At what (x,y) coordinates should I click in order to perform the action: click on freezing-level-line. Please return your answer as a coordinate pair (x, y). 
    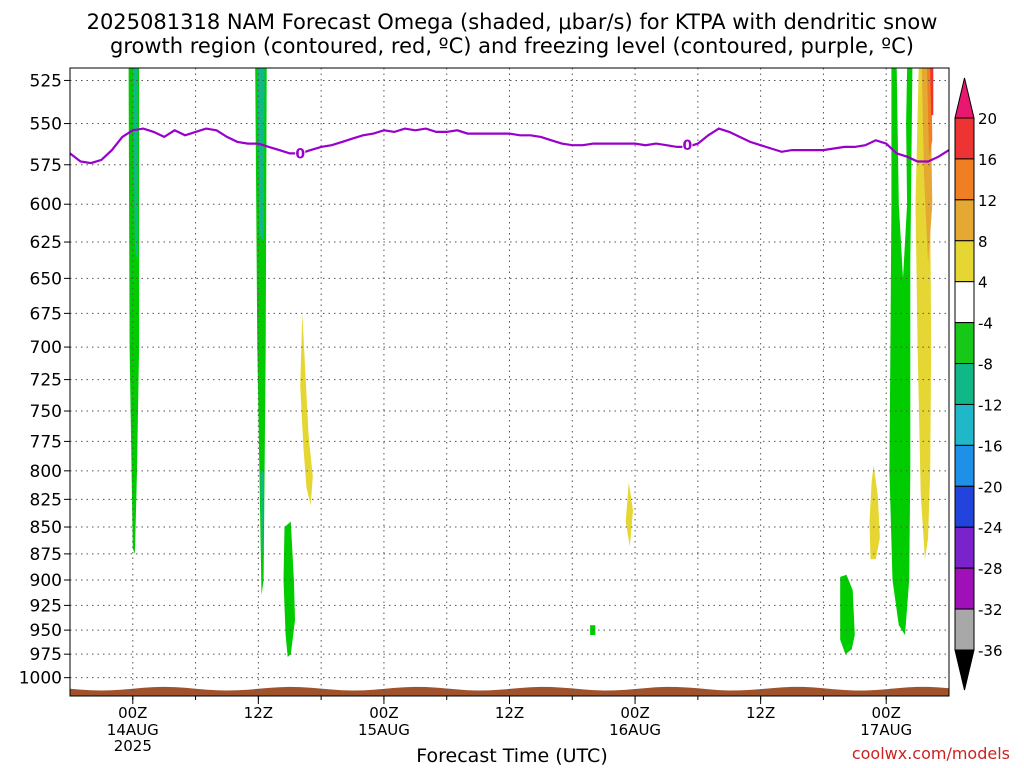
    Looking at the image, I should click on (509, 146).